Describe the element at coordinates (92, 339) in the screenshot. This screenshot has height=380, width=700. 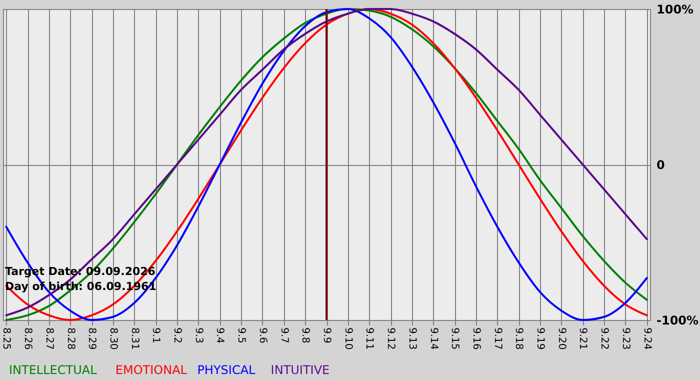
I see `x-tick-label: 8.29` at that location.